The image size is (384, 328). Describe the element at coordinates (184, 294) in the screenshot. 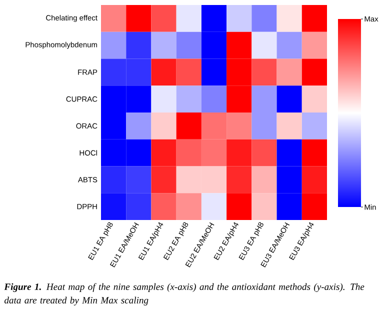

I see `text: Figure 1. Heat map of the nine samples (x-axis) and the antioxidant methods (y-axis). The data are treated by Min Max scaling` at that location.